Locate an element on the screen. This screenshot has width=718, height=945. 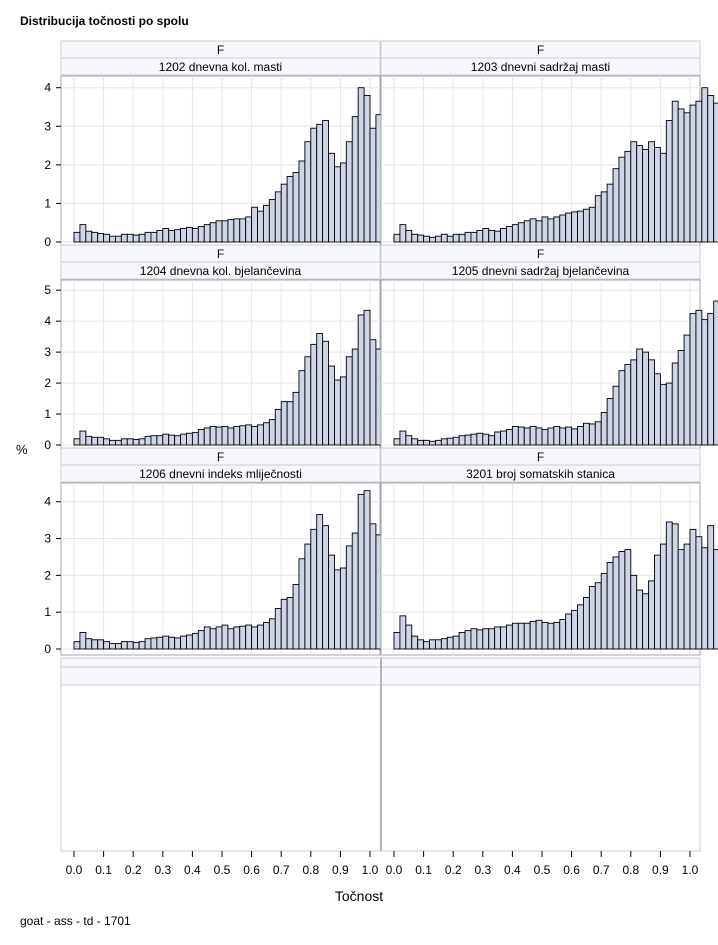
y-tick-label: 3 is located at coordinates (47, 539).